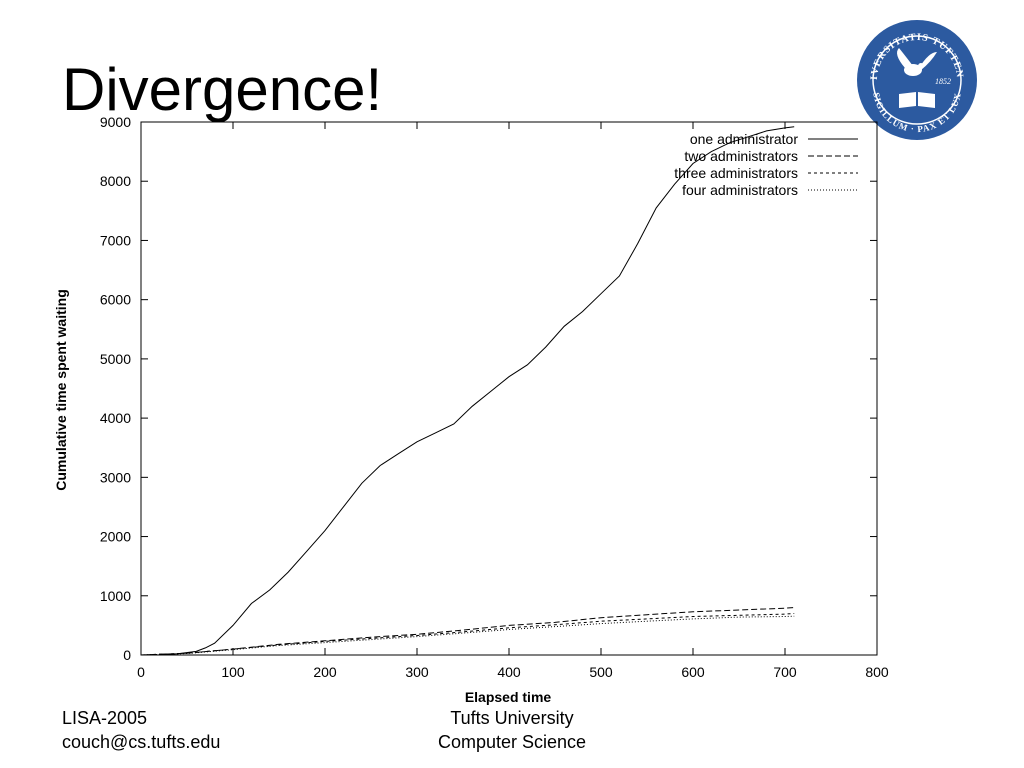  Describe the element at coordinates (744, 139) in the screenshot. I see `legend-label-1: one administrator` at that location.